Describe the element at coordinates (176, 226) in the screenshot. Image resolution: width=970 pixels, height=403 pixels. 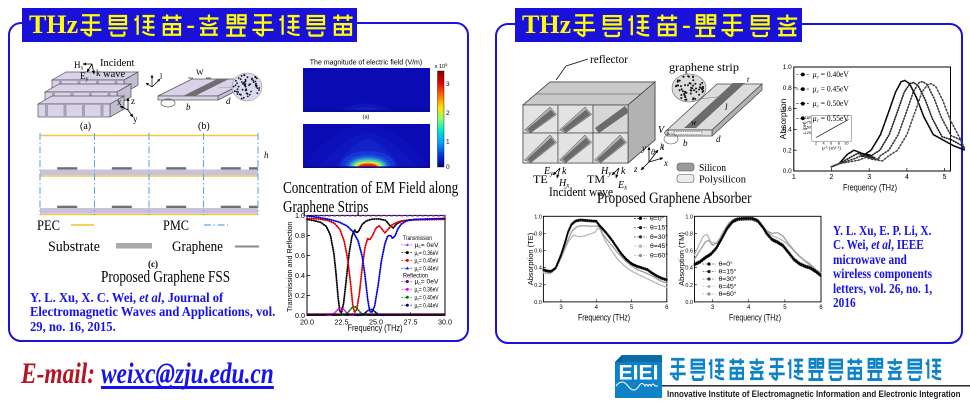
I see `svg-text: PMC` at that location.